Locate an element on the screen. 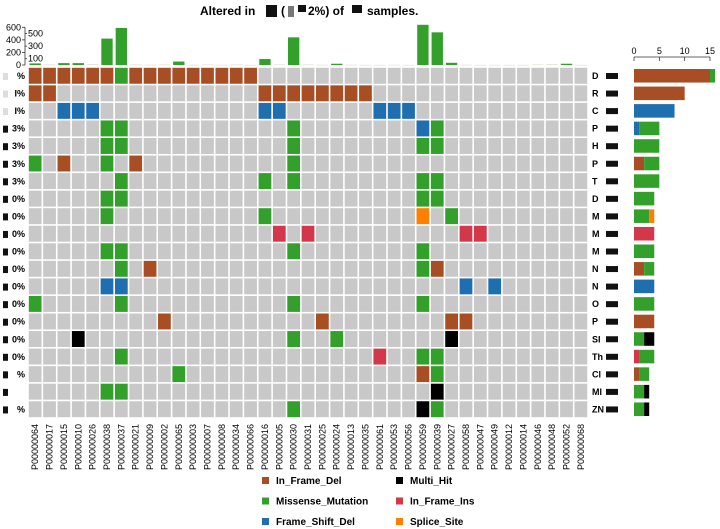 Image resolution: width=720 pixels, height=529 pixels. gene-barplot: 0 5 10 15 is located at coordinates (673, 231).